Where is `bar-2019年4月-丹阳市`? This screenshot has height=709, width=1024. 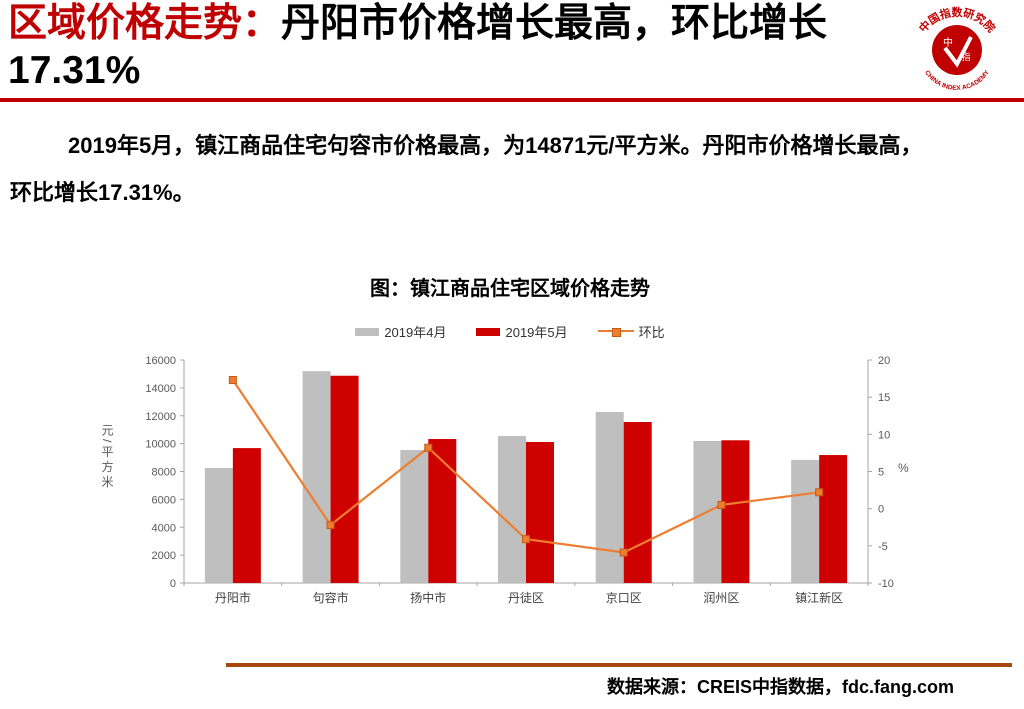 bar-2019年4月-丹阳市 is located at coordinates (218, 525).